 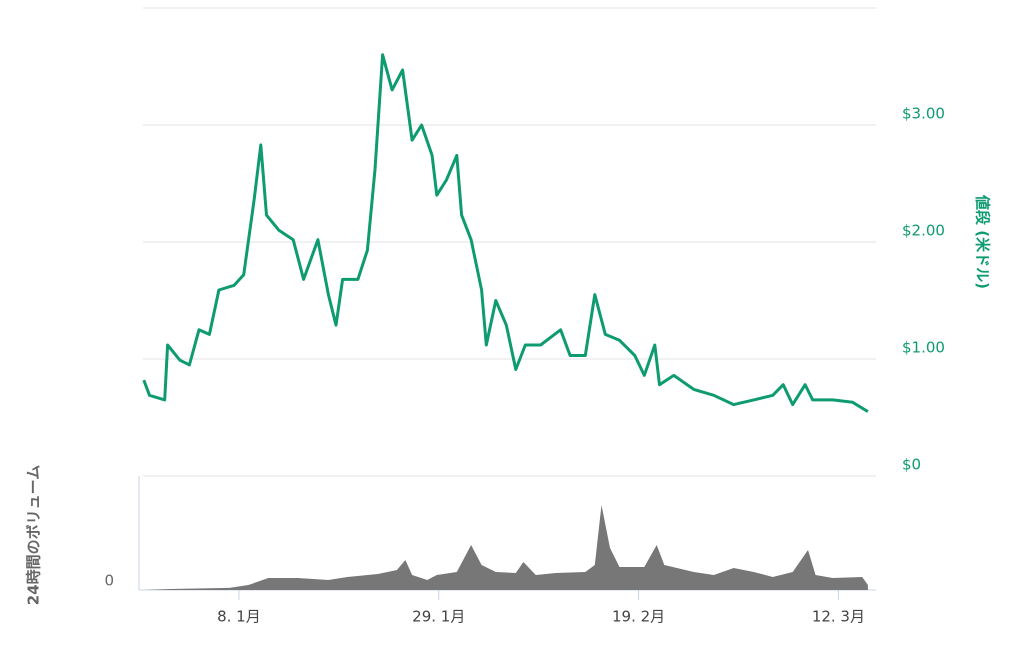 What do you see at coordinates (923, 114) in the screenshot?
I see `y-tick-label: $3.00` at bounding box center [923, 114].